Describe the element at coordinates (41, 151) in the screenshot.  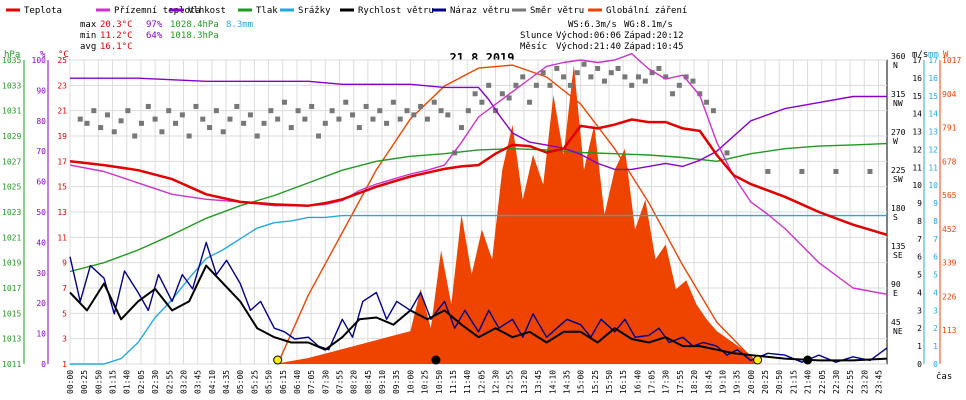
I see `humidity-tick-label: 70` at that location.